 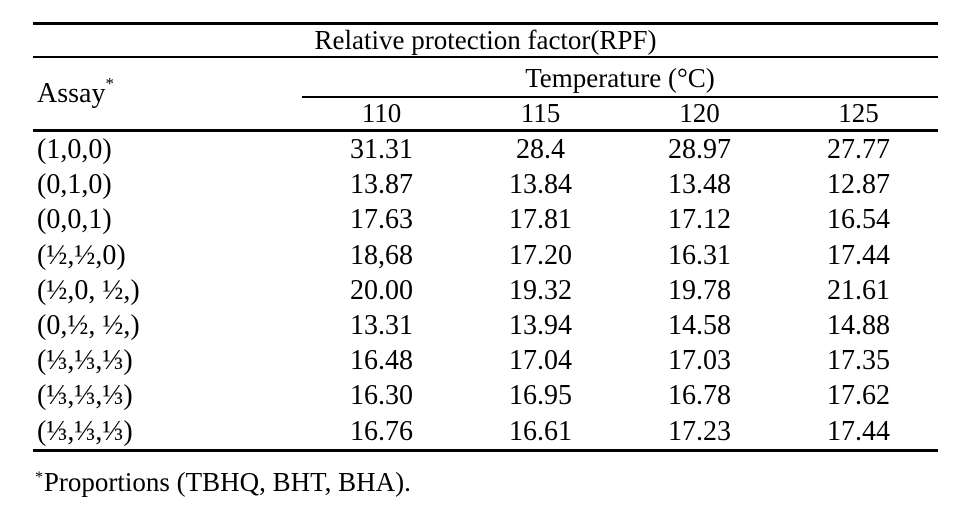 What do you see at coordinates (699, 113) in the screenshot?
I see `temperature-col-header: 120` at bounding box center [699, 113].